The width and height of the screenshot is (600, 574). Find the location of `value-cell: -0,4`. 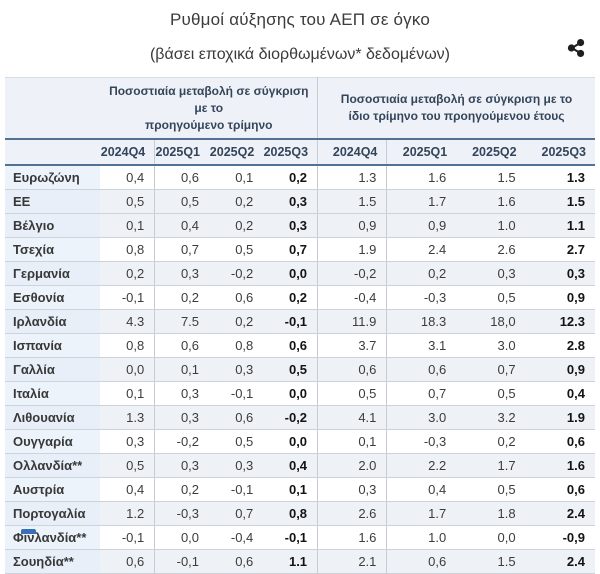

value-cell: -0,4 is located at coordinates (352, 298).